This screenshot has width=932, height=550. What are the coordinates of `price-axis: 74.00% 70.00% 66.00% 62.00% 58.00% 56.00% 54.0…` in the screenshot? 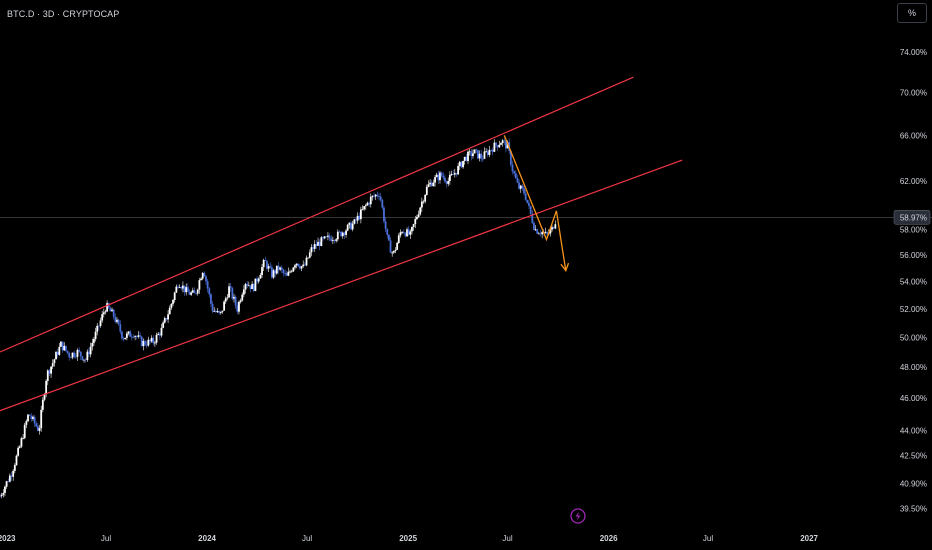 It's located at (913, 281).